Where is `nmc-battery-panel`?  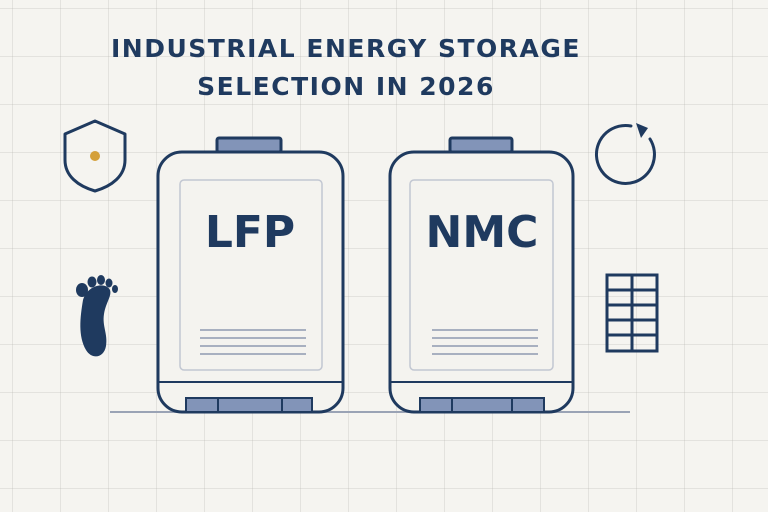 nmc-battery-panel is located at coordinates (481, 275).